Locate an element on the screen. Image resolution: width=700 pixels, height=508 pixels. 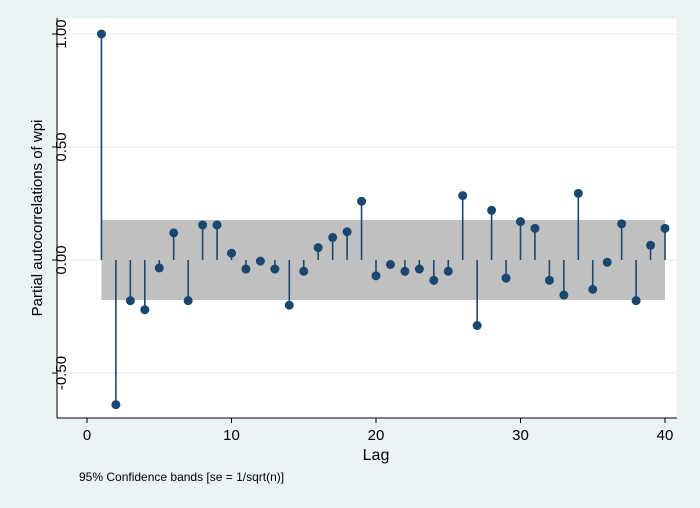
x-tick-label: 30 is located at coordinates (520, 435).